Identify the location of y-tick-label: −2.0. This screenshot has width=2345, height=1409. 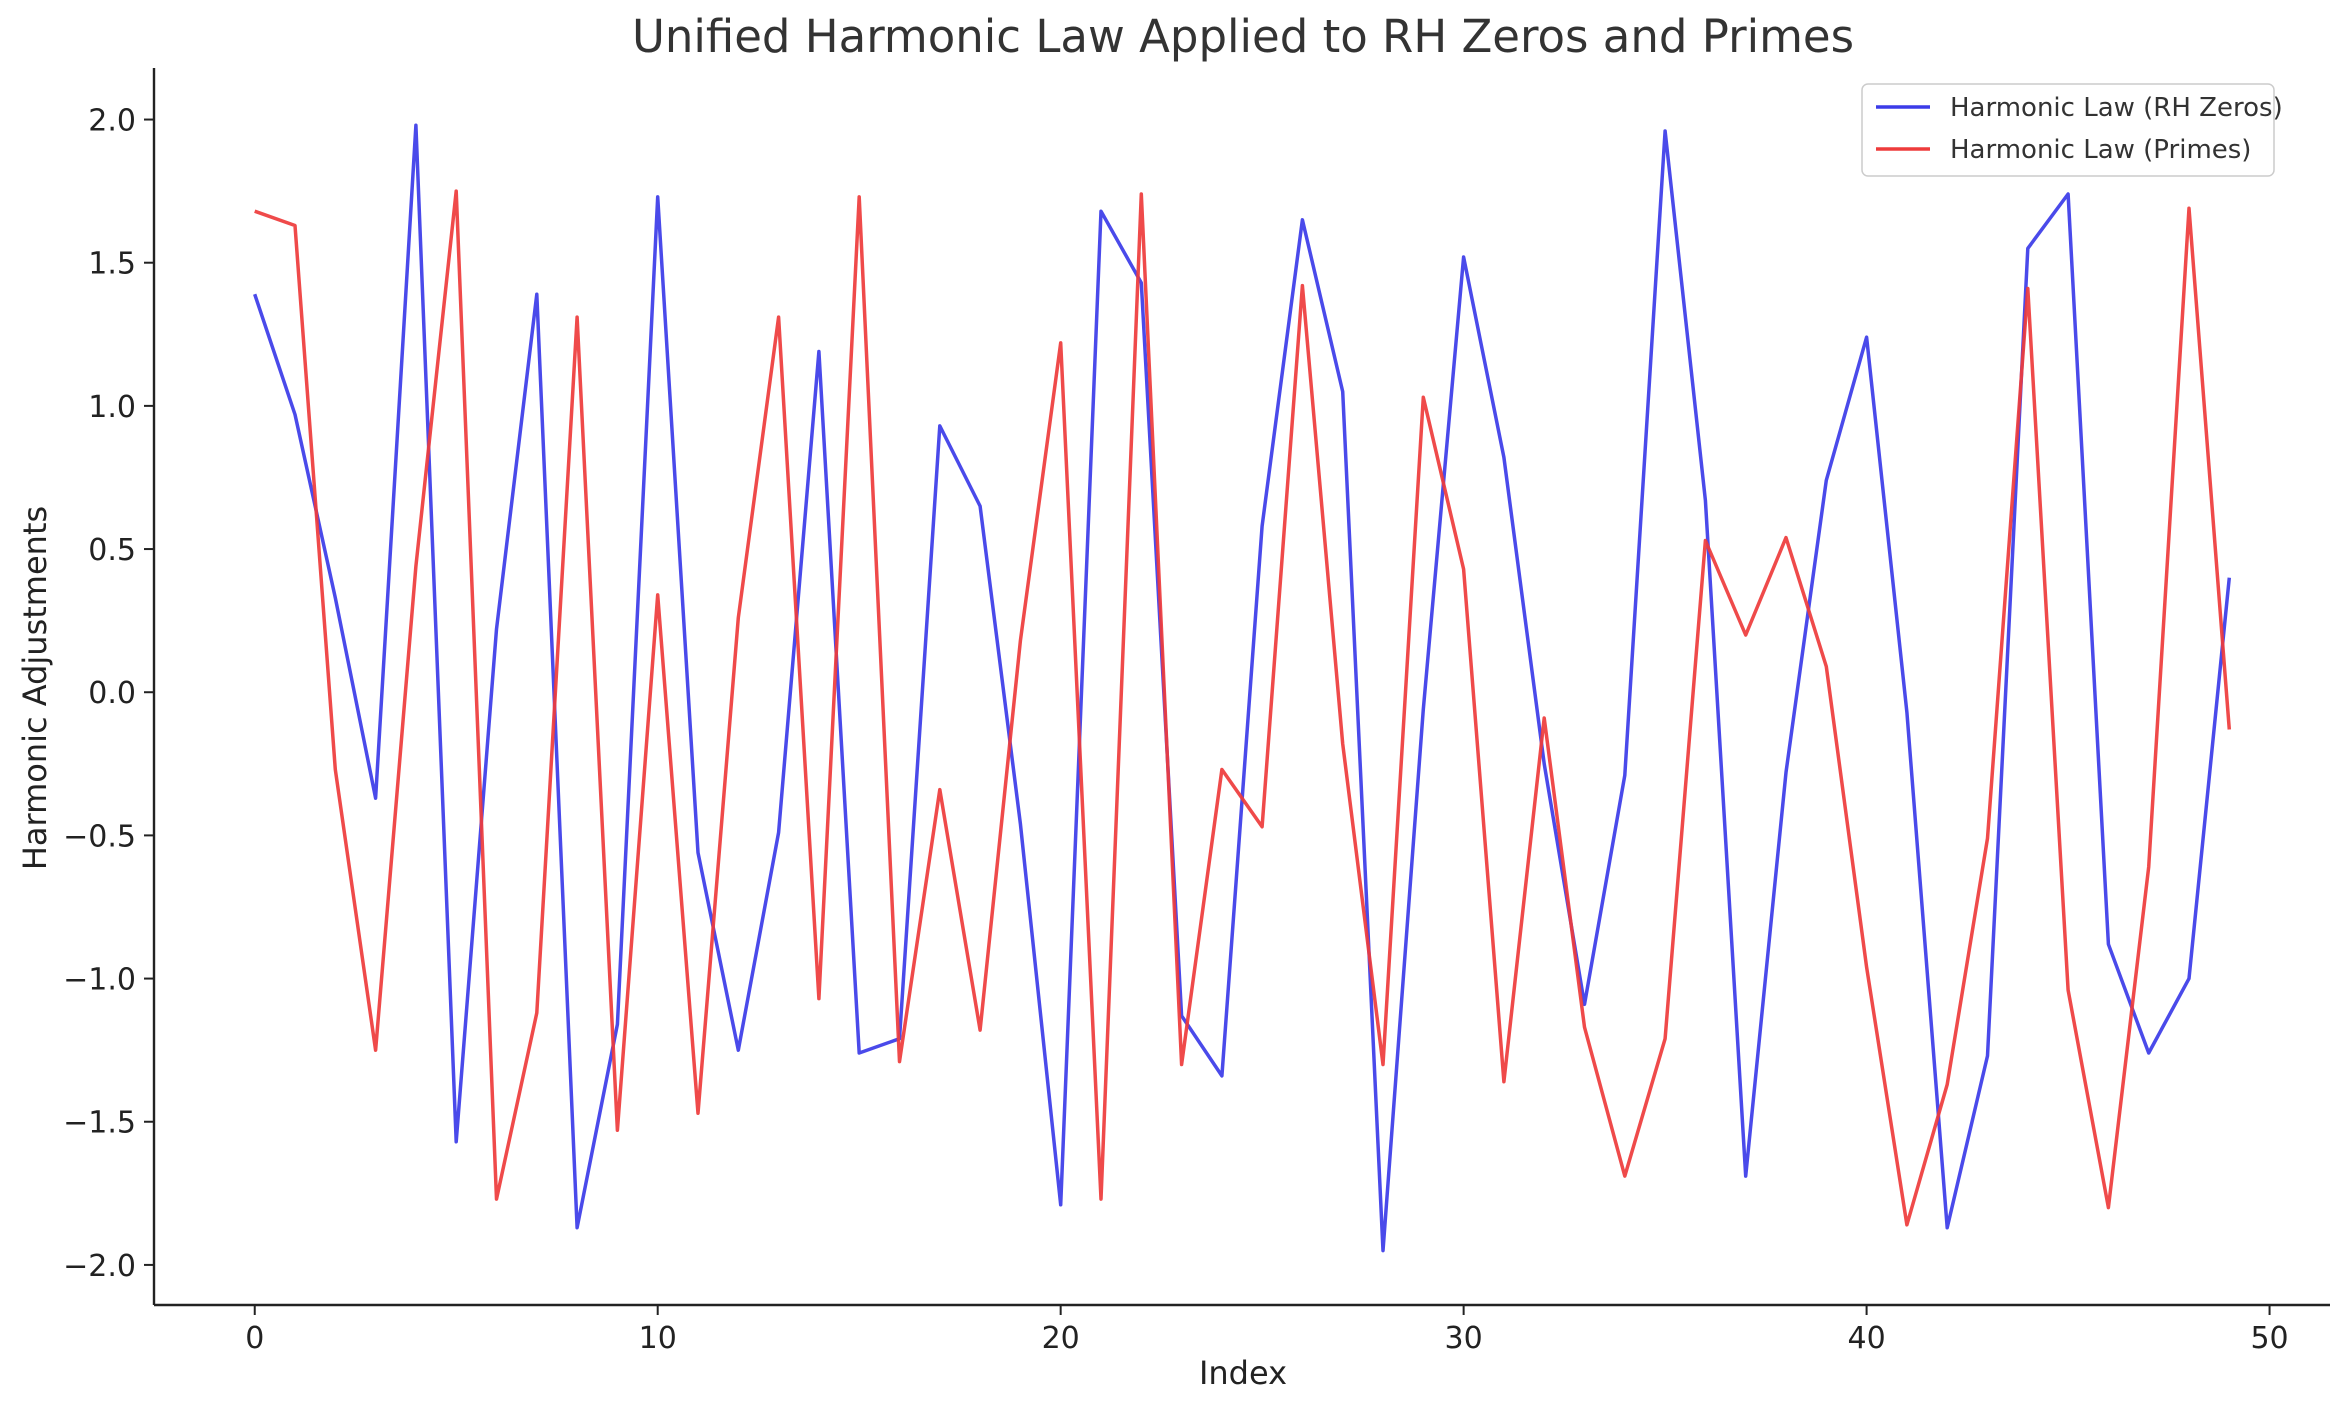
(99, 1266).